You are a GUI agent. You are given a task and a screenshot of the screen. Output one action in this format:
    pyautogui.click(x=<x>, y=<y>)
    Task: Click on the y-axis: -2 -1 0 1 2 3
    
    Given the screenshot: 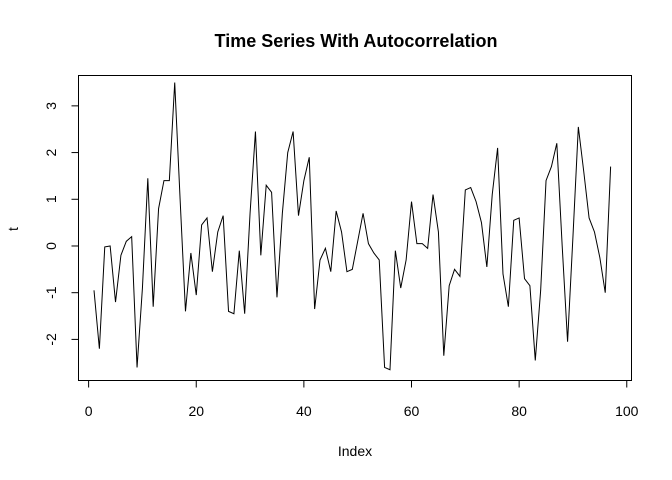 What is the action you would take?
    pyautogui.click(x=61, y=224)
    